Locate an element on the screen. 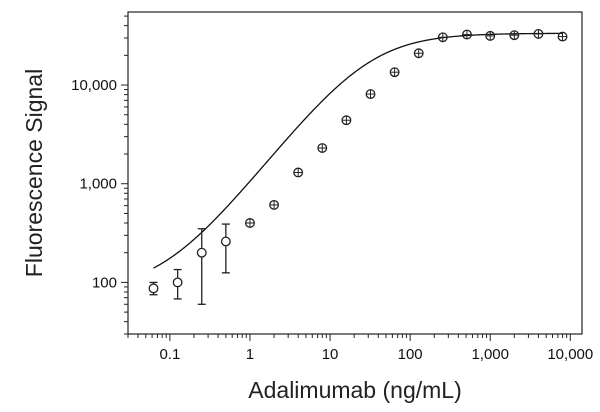 The width and height of the screenshot is (600, 412). x-tick-label: 100 is located at coordinates (410, 354).